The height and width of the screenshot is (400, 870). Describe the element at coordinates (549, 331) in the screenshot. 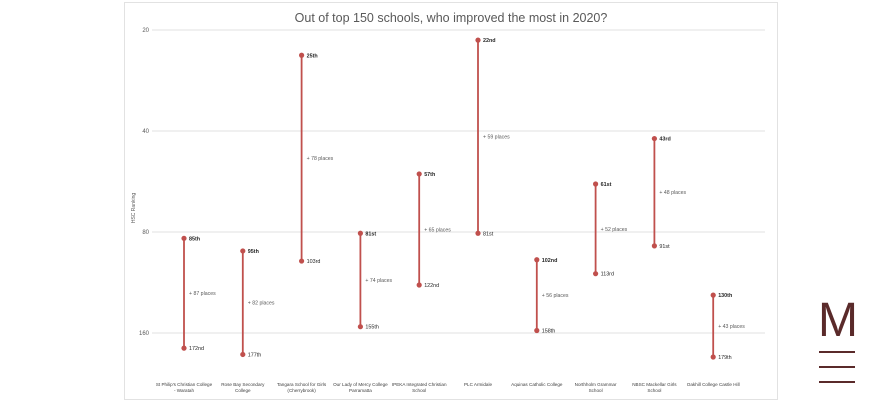

I see `rank-2019-label: 158th` at that location.